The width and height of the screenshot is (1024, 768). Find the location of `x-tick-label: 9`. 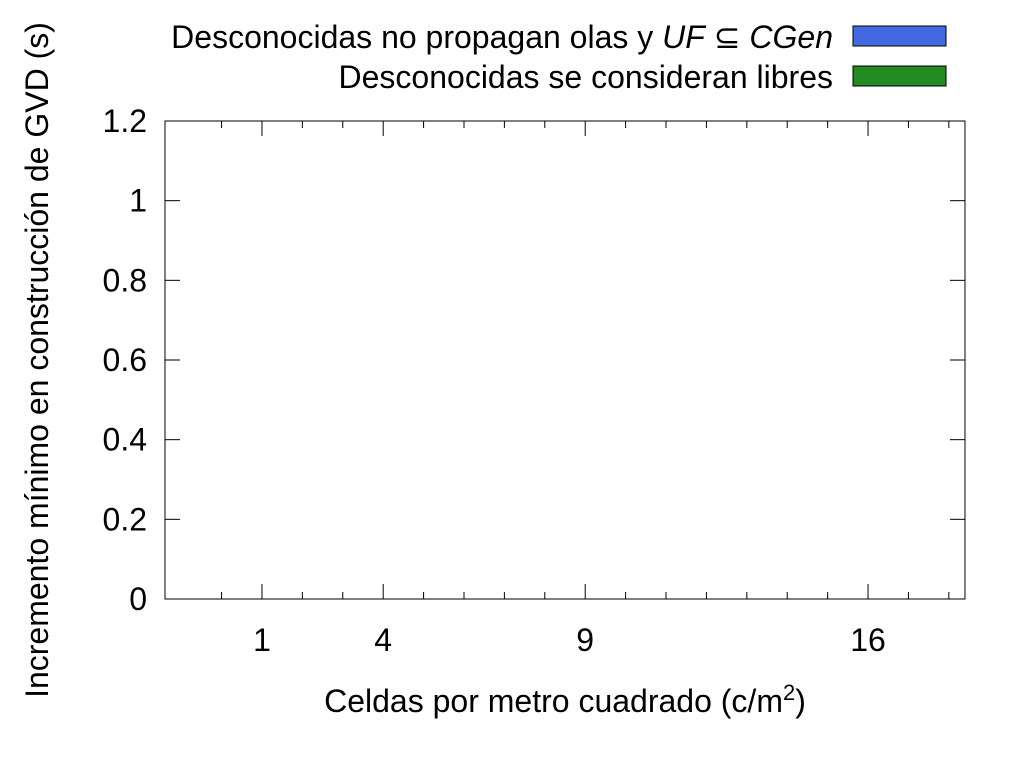

x-tick-label: 9 is located at coordinates (585, 640).